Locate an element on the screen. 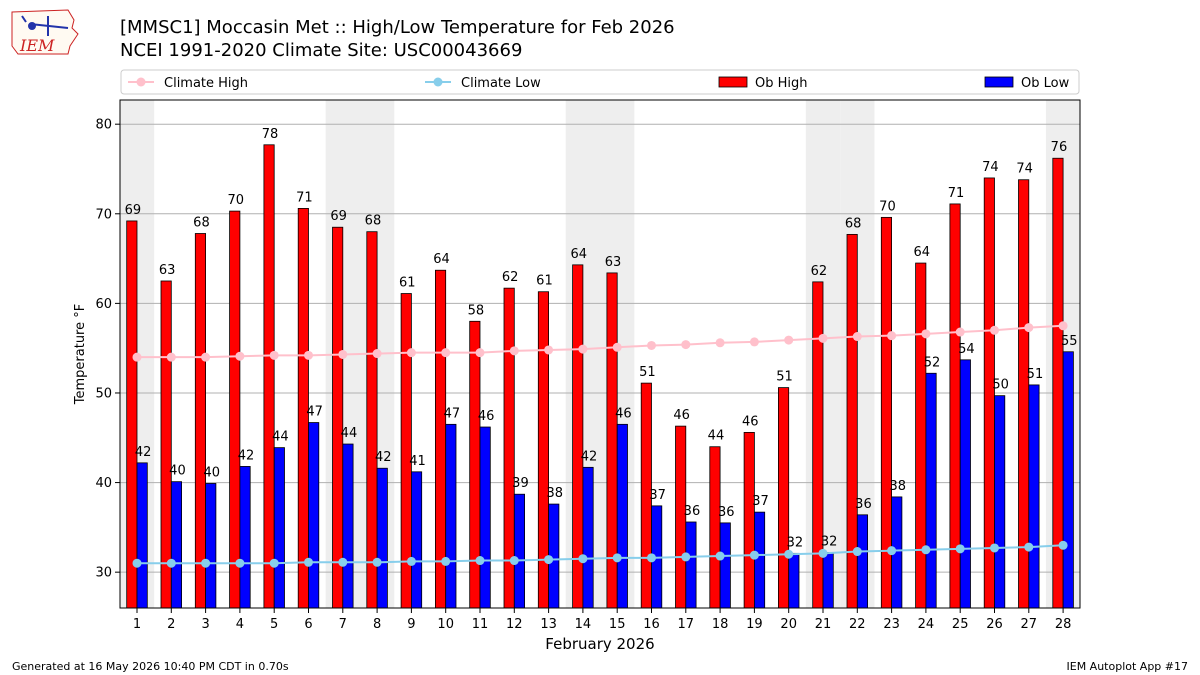 The width and height of the screenshot is (1200, 675). ob-high-label-19: 46 is located at coordinates (750, 421).